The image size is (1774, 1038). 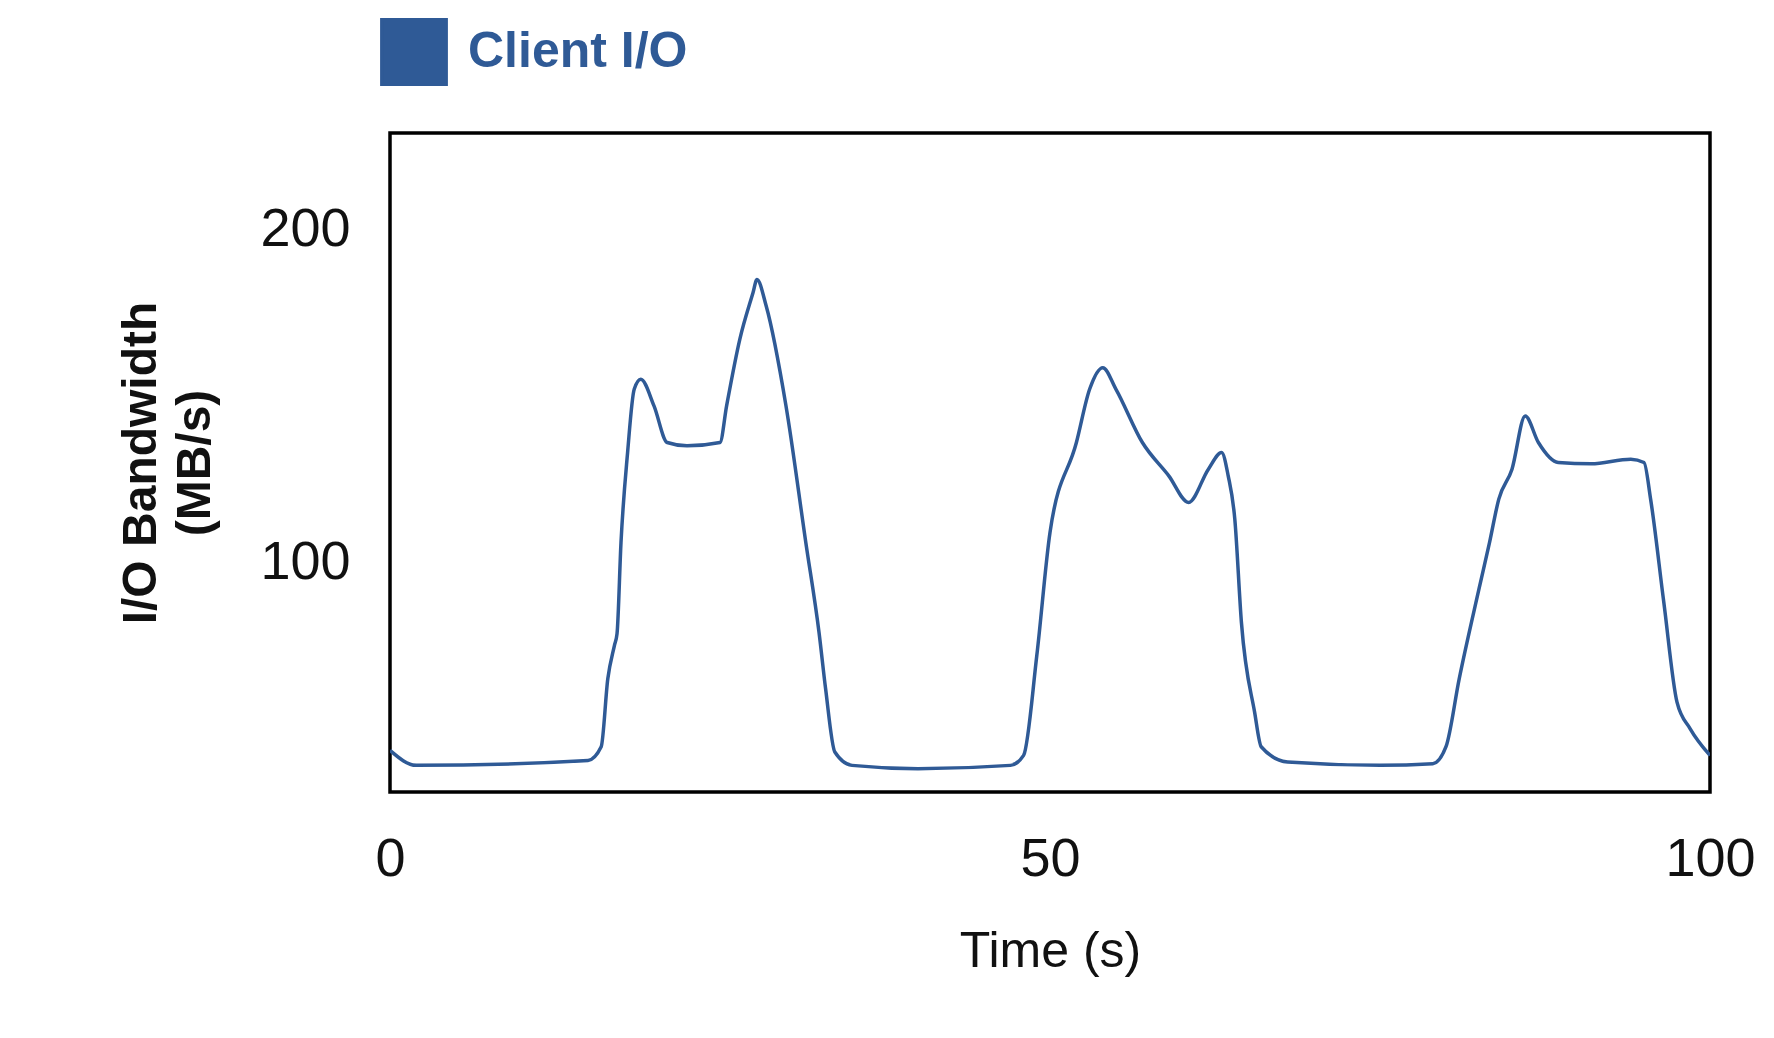 What do you see at coordinates (1050, 949) in the screenshot?
I see `x-axis-title: Time (s)` at bounding box center [1050, 949].